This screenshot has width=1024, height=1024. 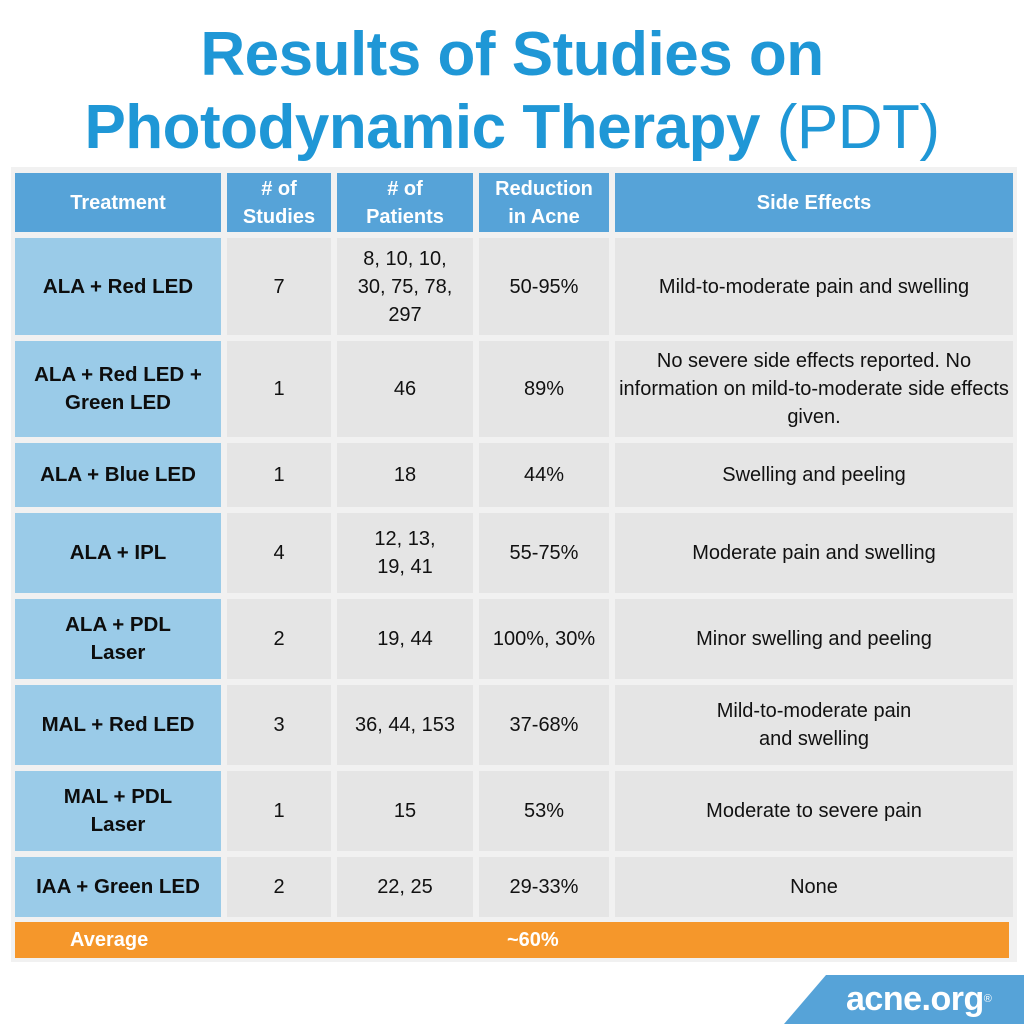 I want to click on row-5-treatment: ALA + PDL Laser, so click(x=118, y=639).